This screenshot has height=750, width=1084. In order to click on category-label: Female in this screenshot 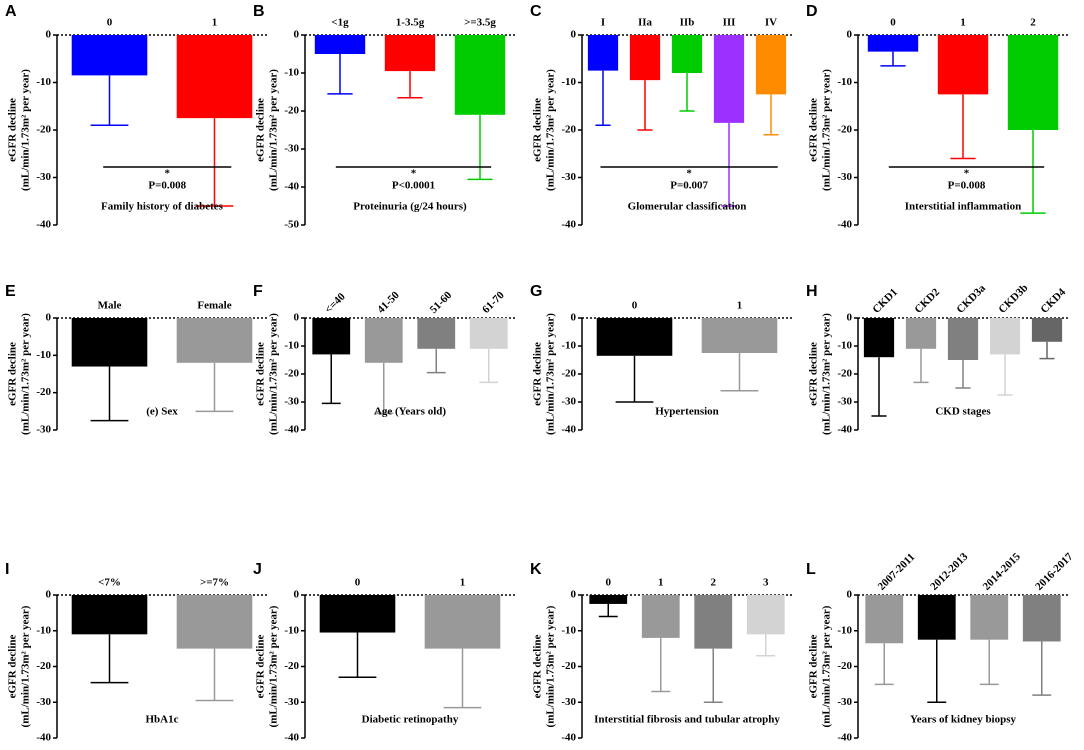, I will do `click(214, 306)`.